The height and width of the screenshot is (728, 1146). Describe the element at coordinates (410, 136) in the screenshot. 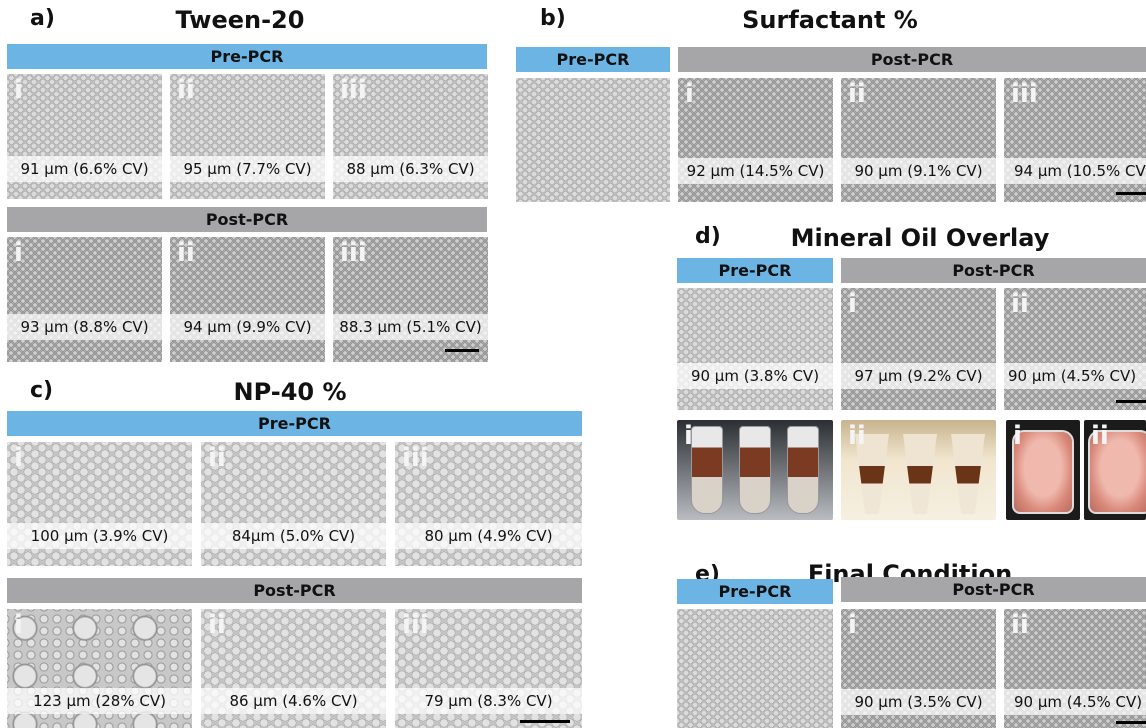

I see `panel-a-pre-image-3: iii 88 µm (6.3% CV)` at that location.